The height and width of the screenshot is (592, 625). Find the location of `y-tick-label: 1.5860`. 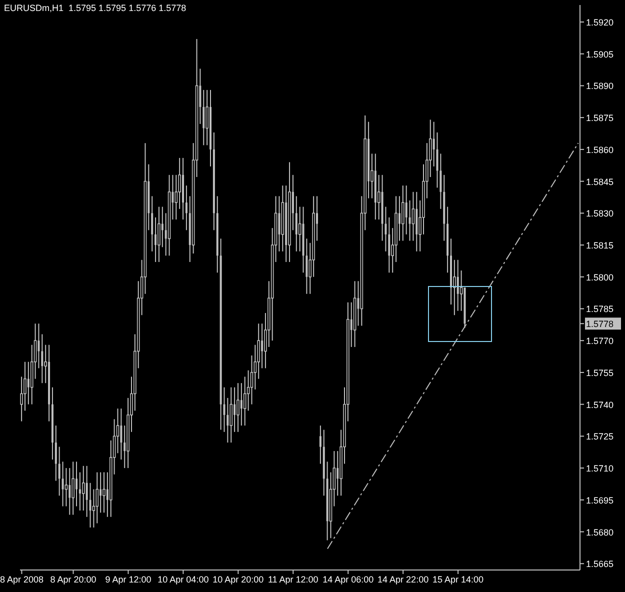

y-tick-label: 1.5860 is located at coordinates (600, 149).